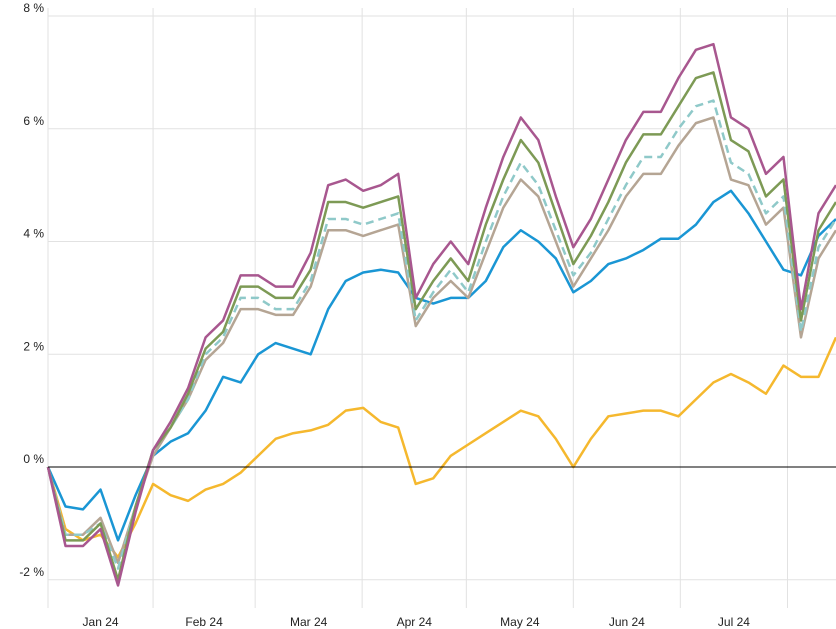  I want to click on x-tick-label: Jun 24, so click(627, 622).